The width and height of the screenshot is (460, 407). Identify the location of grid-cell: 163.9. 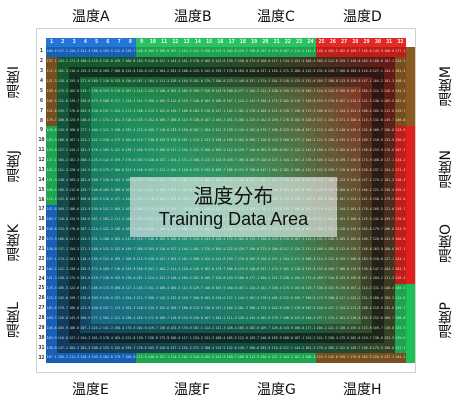
(63, 328).